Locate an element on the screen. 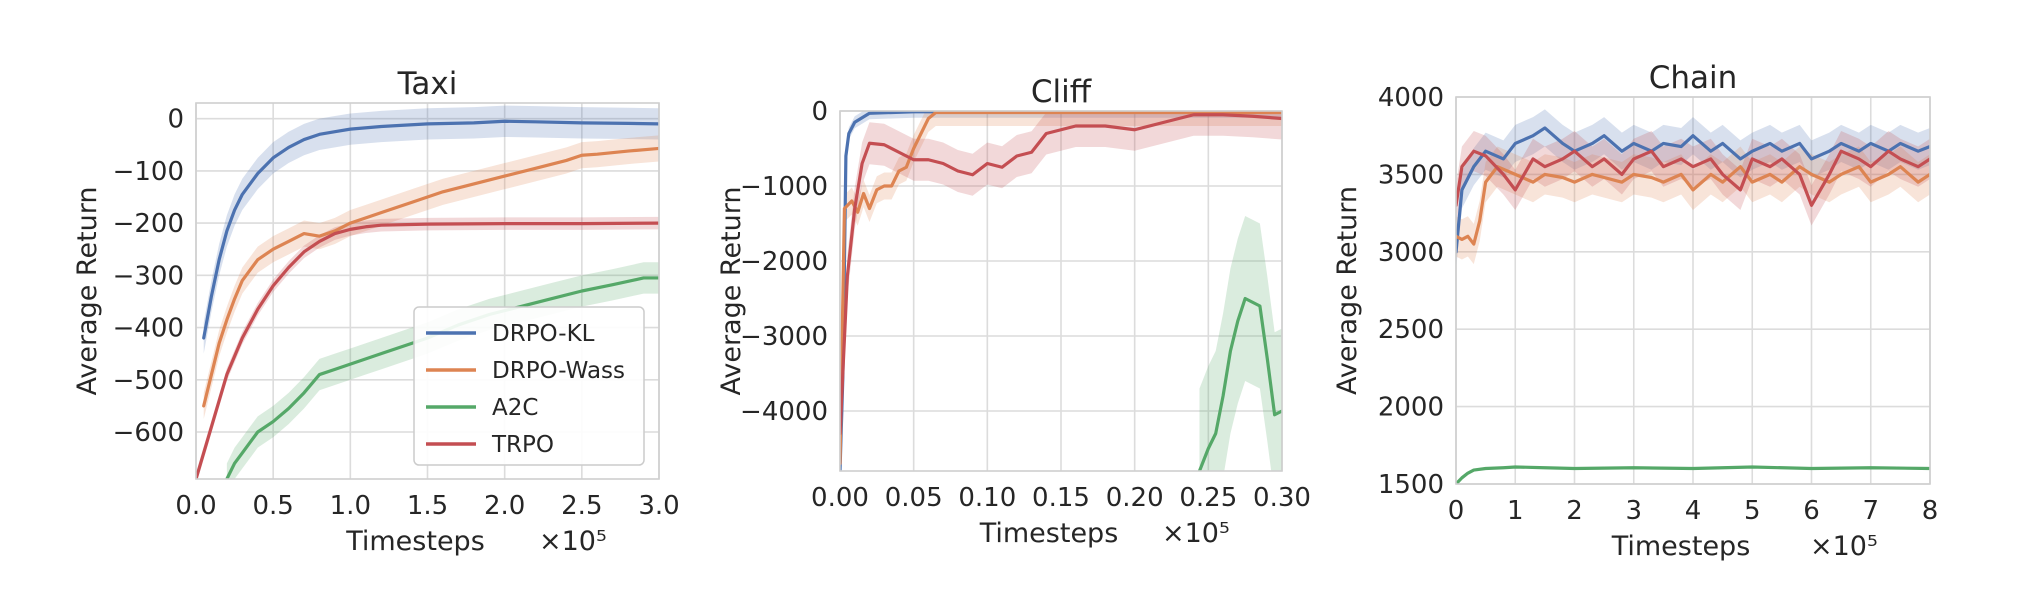  y-tick-label: −3000 is located at coordinates (784, 337).